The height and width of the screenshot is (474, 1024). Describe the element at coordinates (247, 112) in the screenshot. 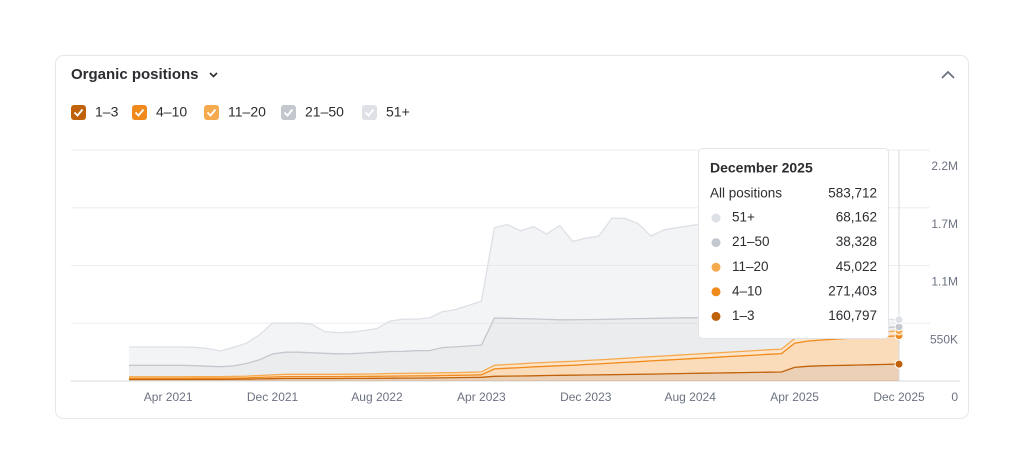

I see `legend-label: 11–20` at that location.